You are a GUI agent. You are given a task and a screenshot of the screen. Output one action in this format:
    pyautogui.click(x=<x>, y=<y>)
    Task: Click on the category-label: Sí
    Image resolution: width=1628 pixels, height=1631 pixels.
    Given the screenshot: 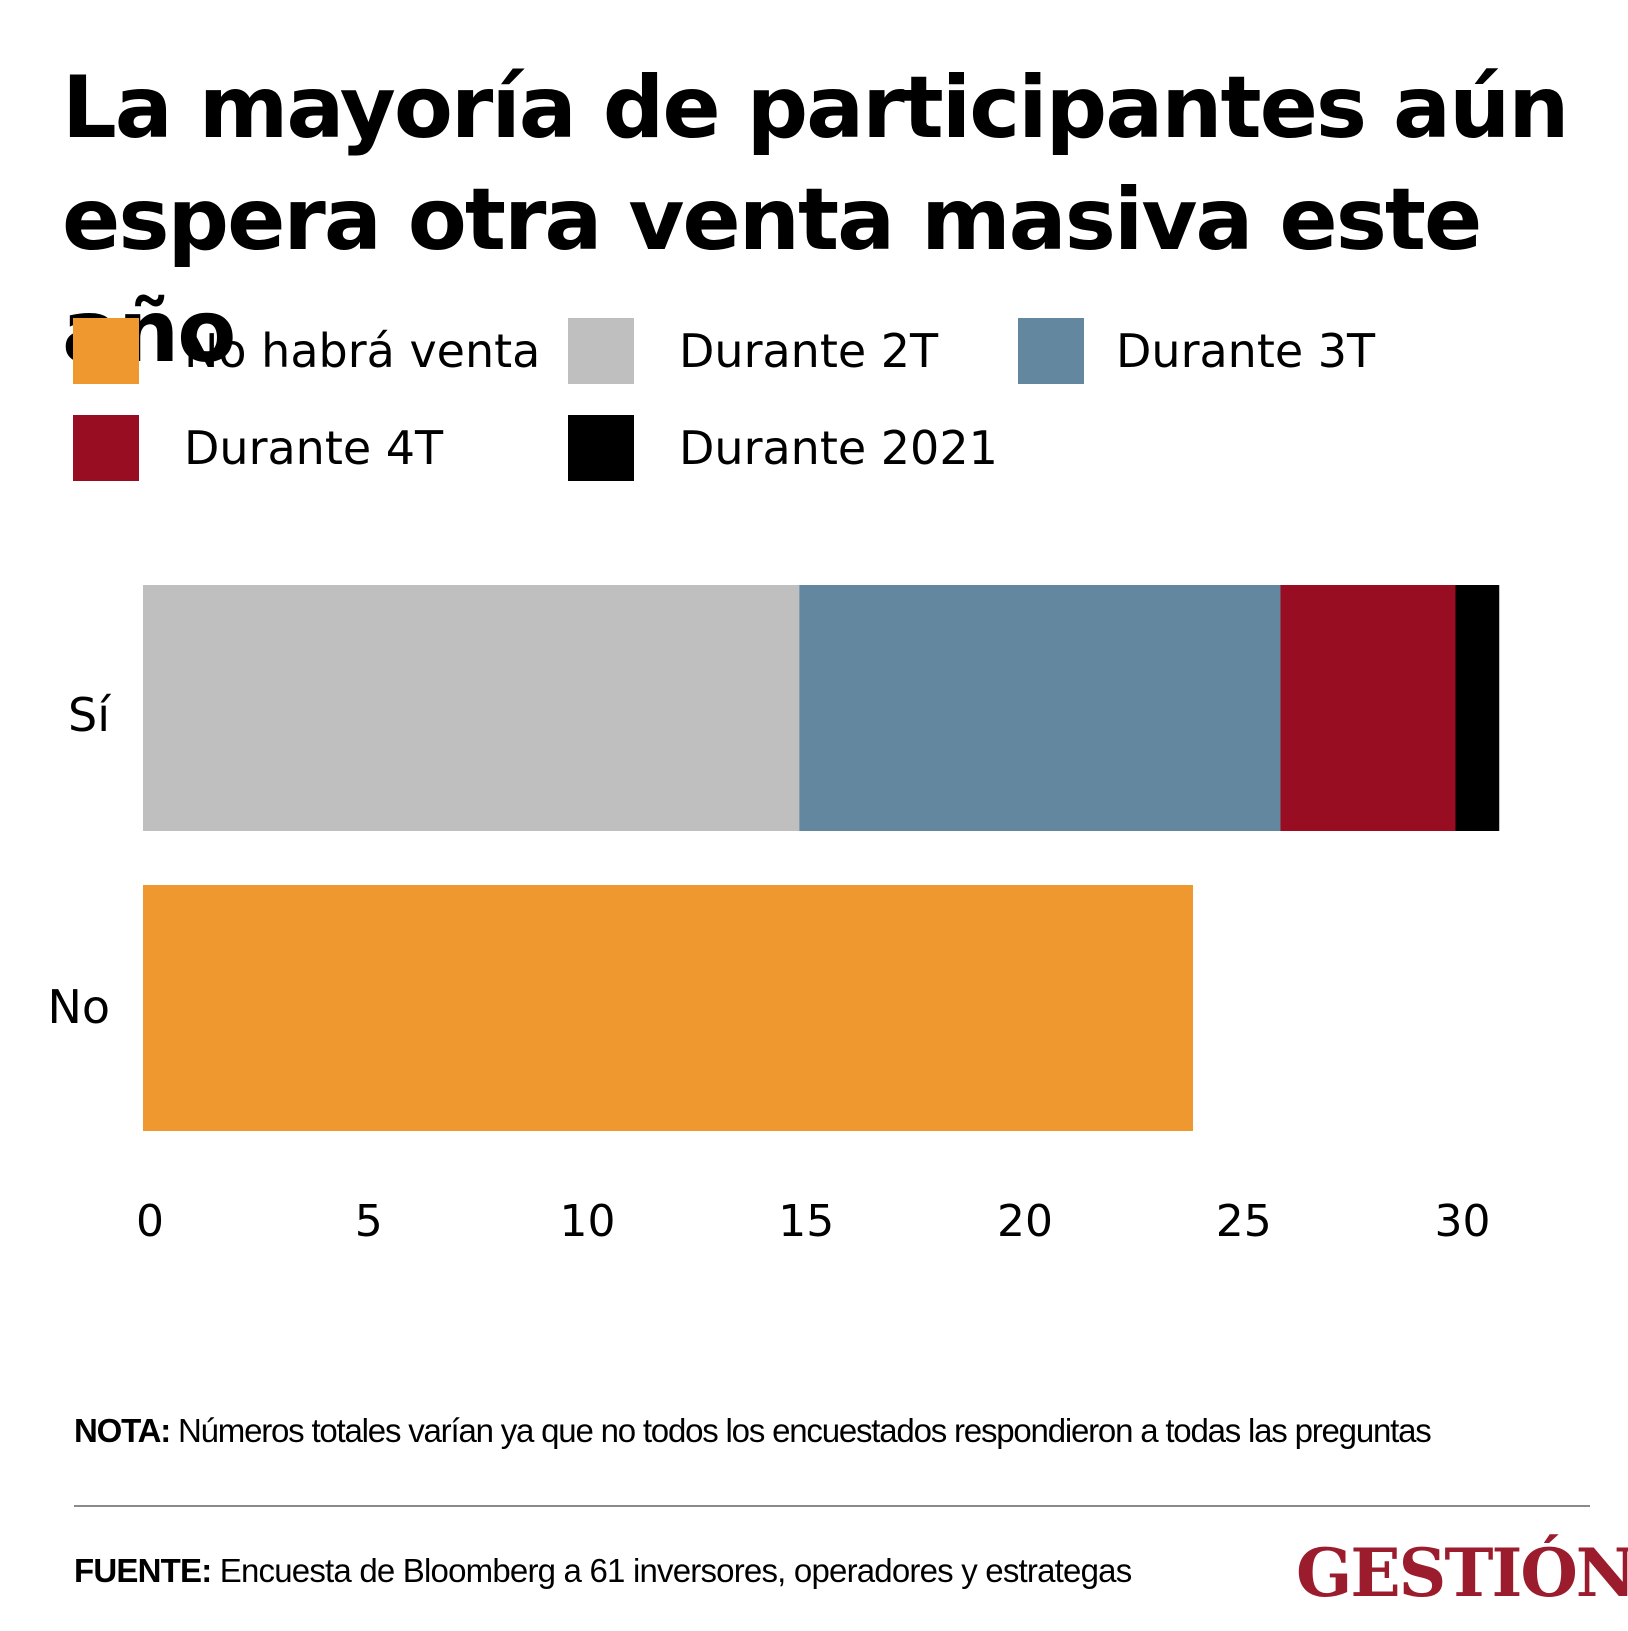 What is the action you would take?
    pyautogui.click(x=89, y=715)
    